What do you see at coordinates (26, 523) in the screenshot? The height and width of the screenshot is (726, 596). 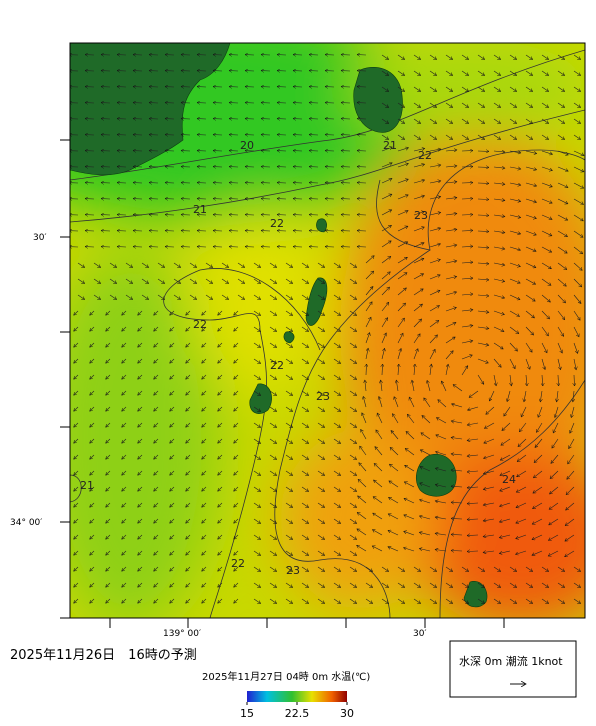 I see `lat-label: 34° 00′` at bounding box center [26, 523].